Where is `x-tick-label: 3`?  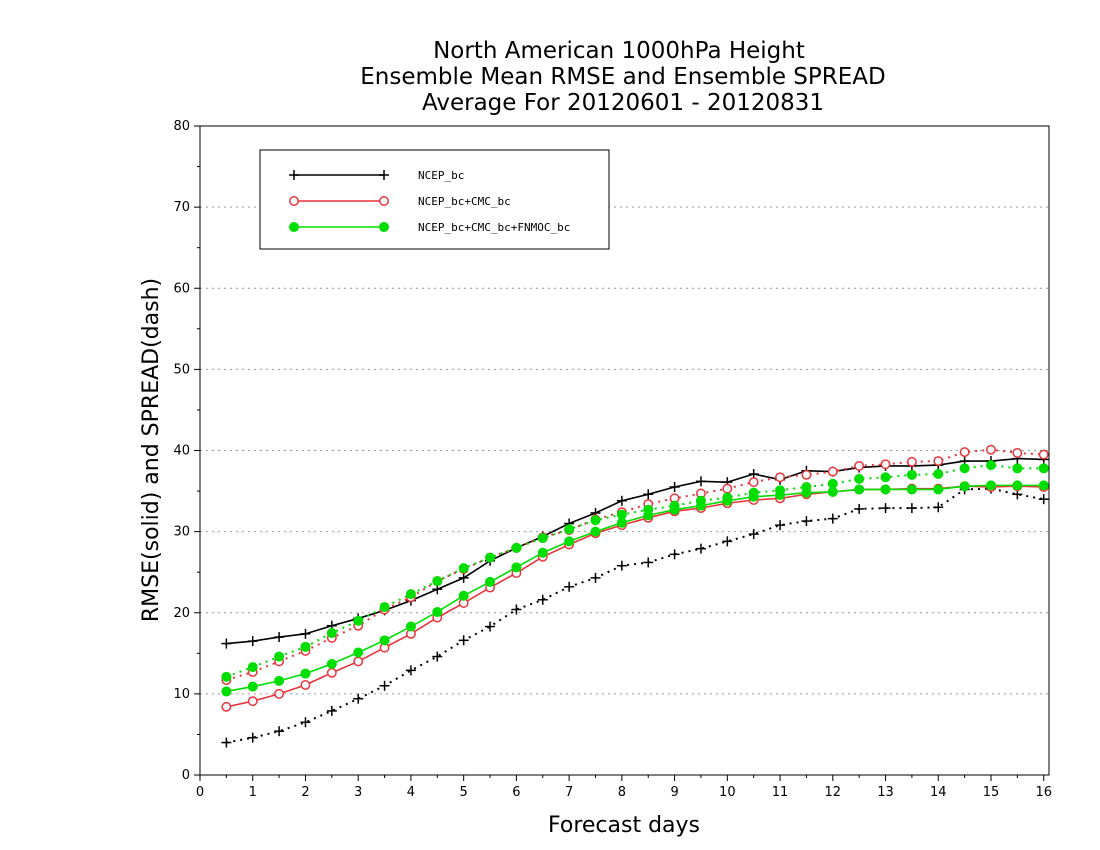 x-tick-label: 3 is located at coordinates (358, 792).